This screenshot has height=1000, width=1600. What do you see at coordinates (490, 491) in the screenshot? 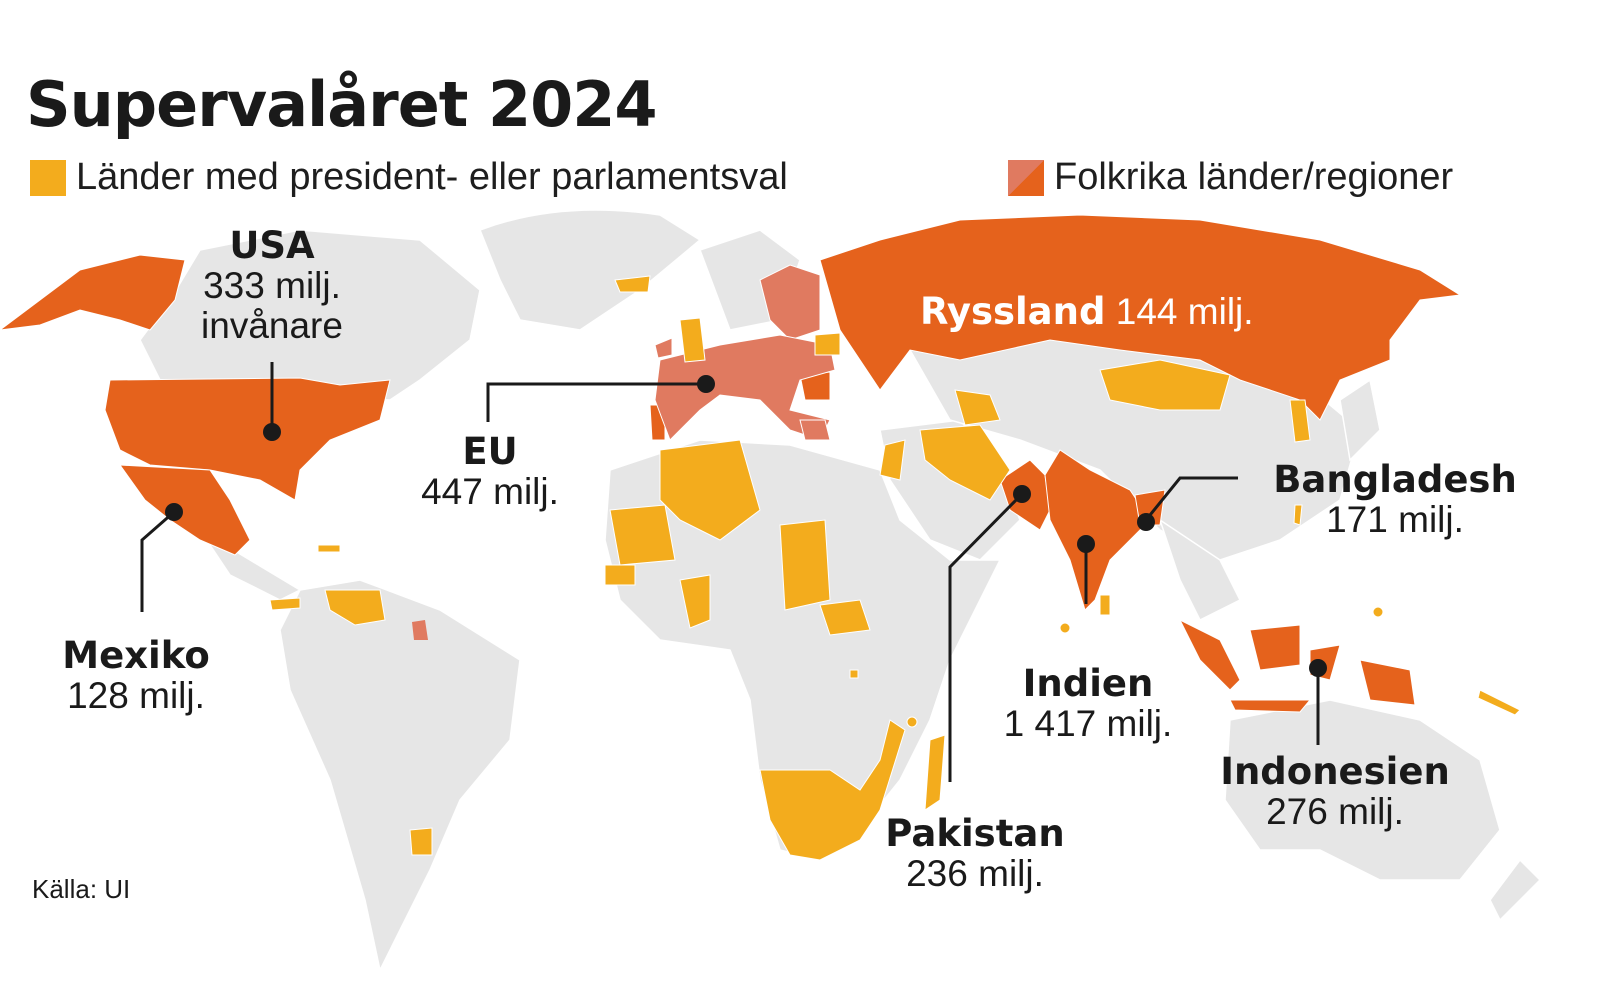
I see `callout-eu-value: 447 milj.` at bounding box center [490, 491].